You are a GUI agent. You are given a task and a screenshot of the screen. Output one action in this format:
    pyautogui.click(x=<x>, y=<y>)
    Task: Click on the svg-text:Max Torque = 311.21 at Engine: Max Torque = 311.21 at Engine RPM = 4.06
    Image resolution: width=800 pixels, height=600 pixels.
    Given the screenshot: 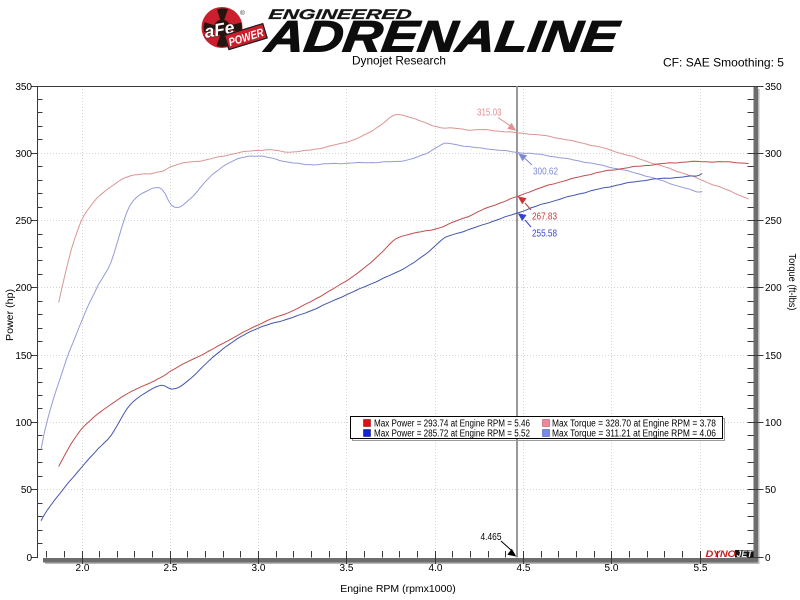 What is the action you would take?
    pyautogui.click(x=634, y=434)
    